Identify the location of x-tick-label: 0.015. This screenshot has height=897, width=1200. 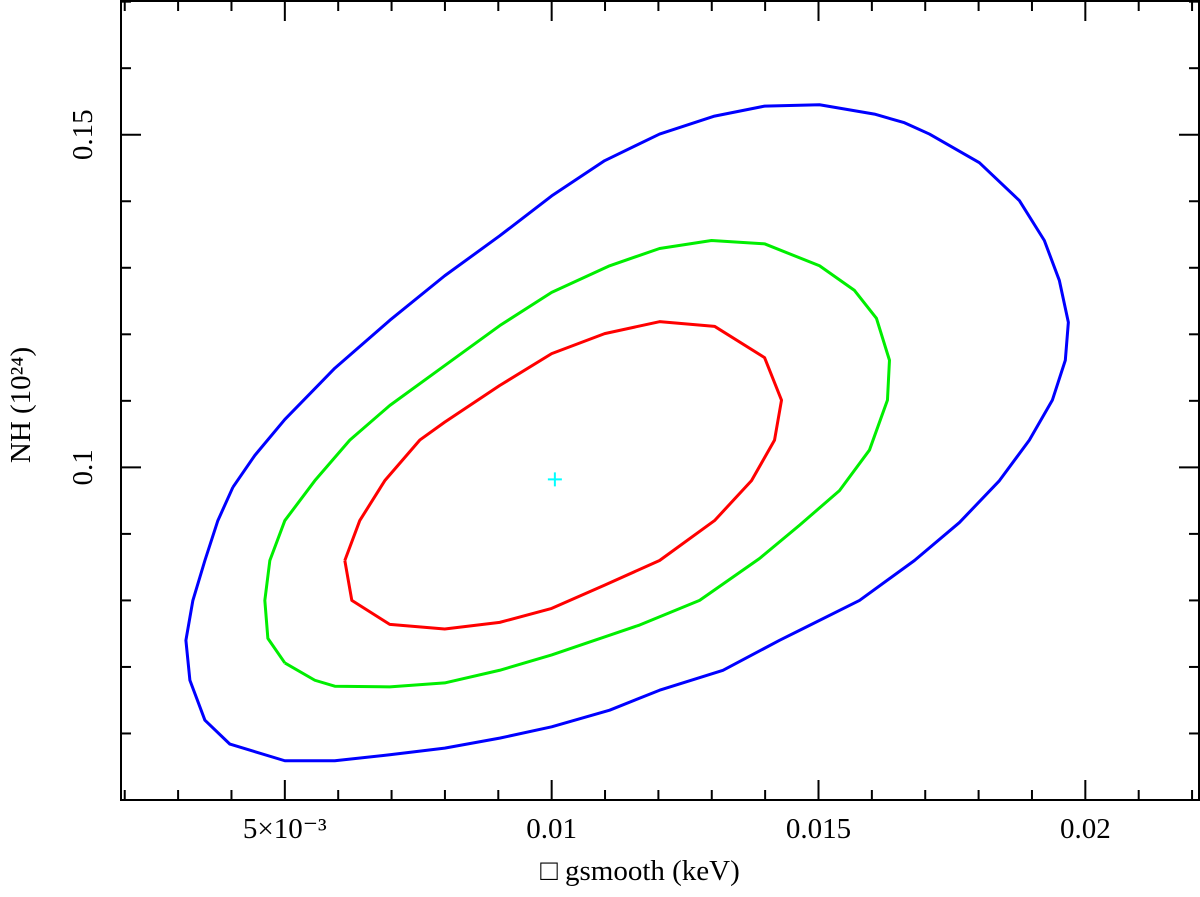
(818, 829).